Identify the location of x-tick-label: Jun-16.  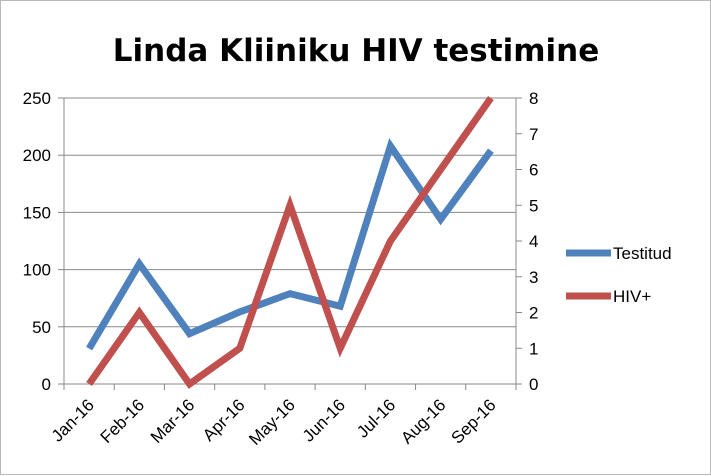
(324, 420).